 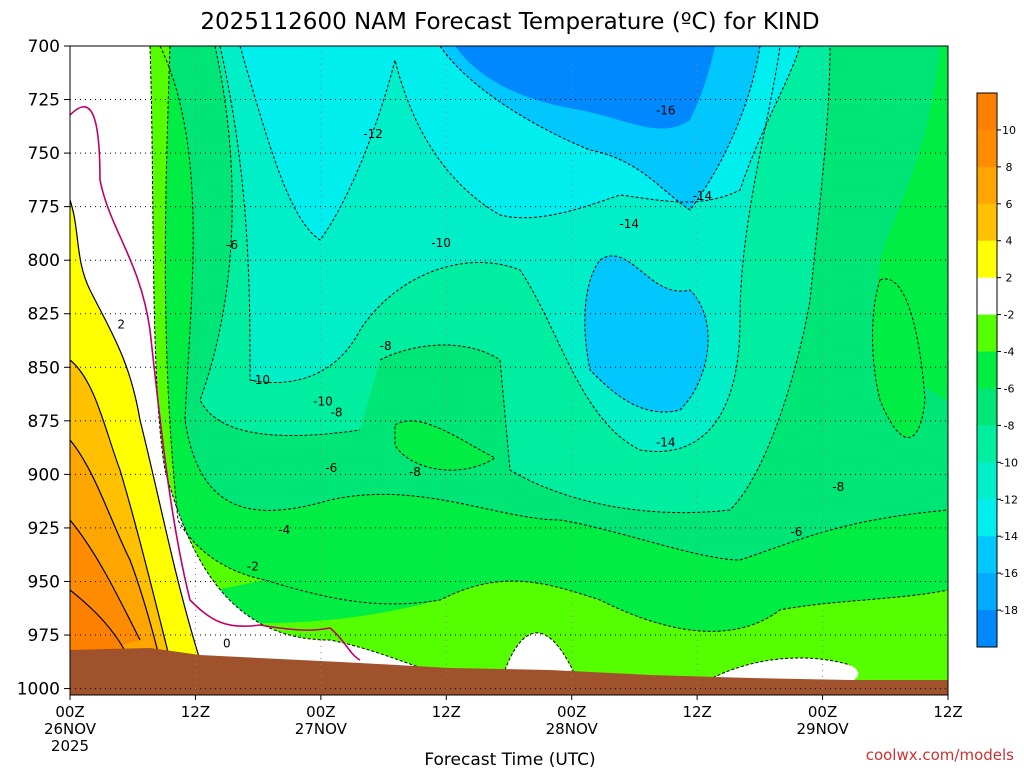 I want to click on y-tick-label: 850, so click(x=44, y=368).